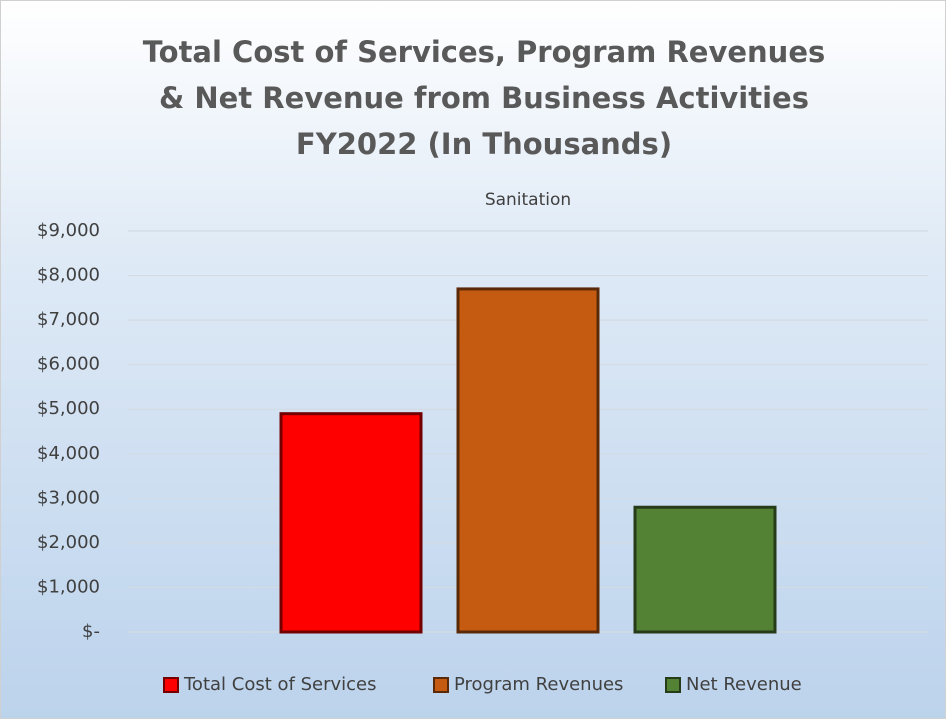  Describe the element at coordinates (484, 144) in the screenshot. I see `chart-title: FY2022 (In Thousands)` at that location.